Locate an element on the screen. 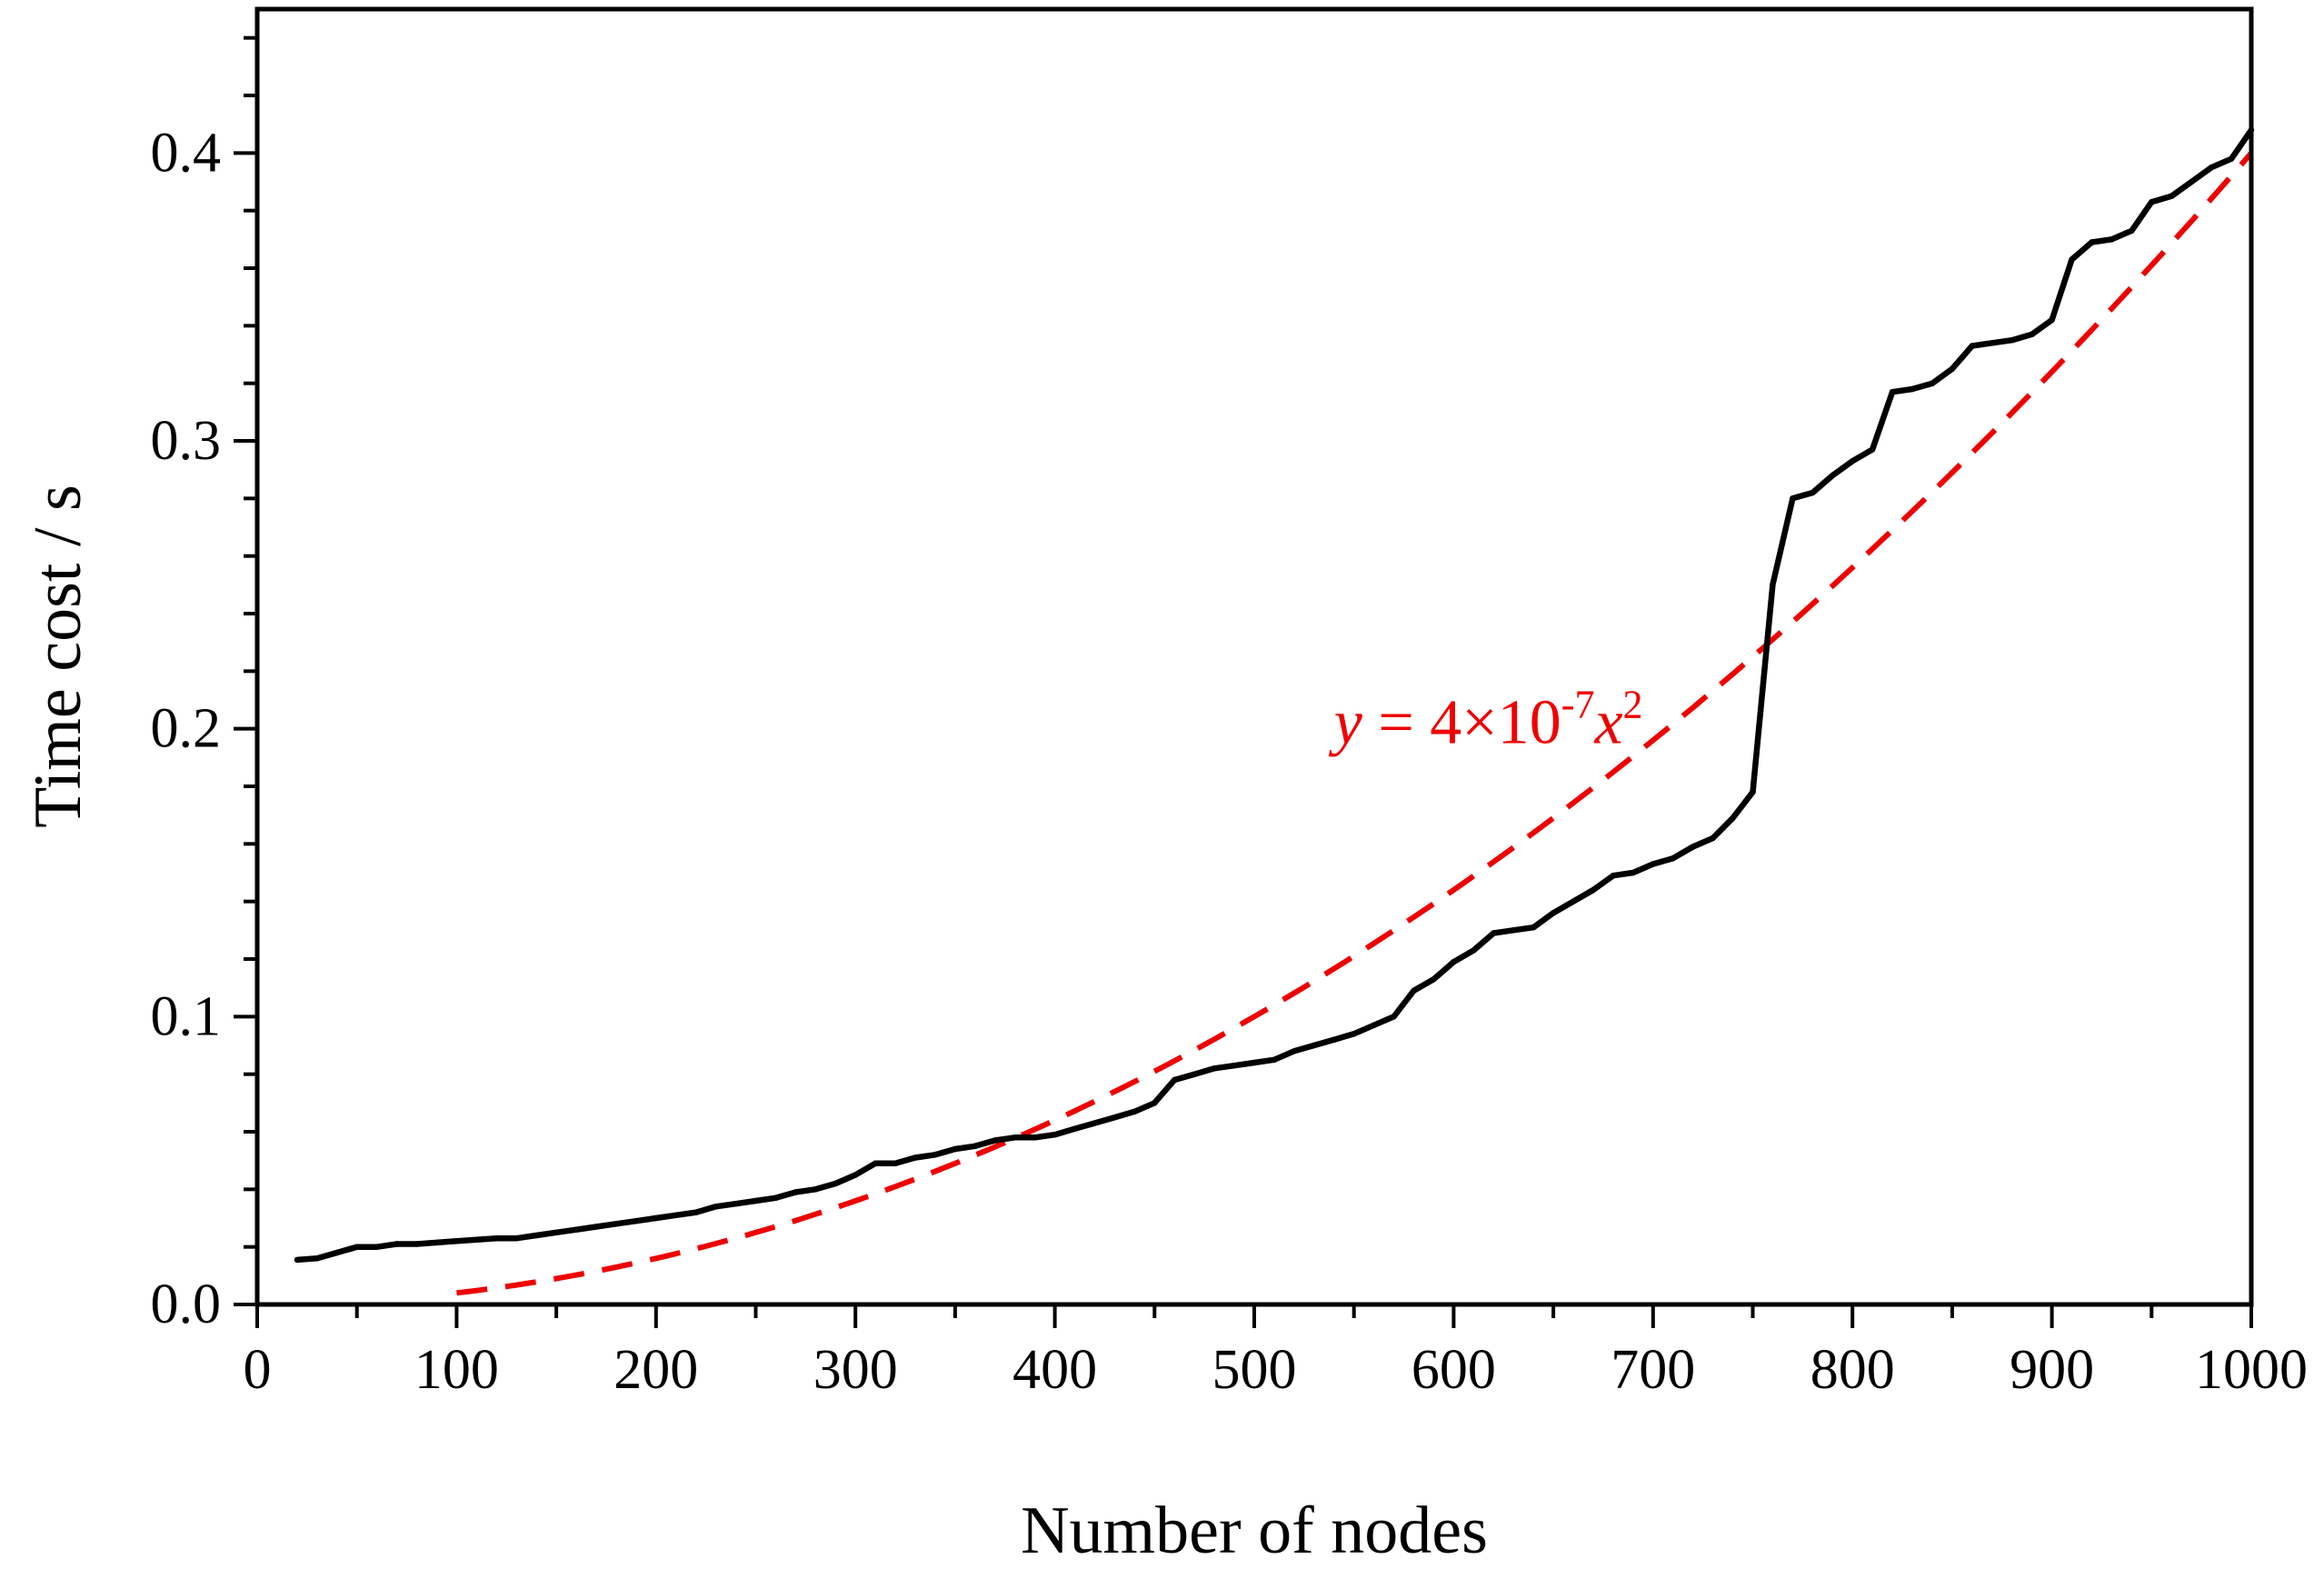  x-tick-label: 600 is located at coordinates (1453, 1370).